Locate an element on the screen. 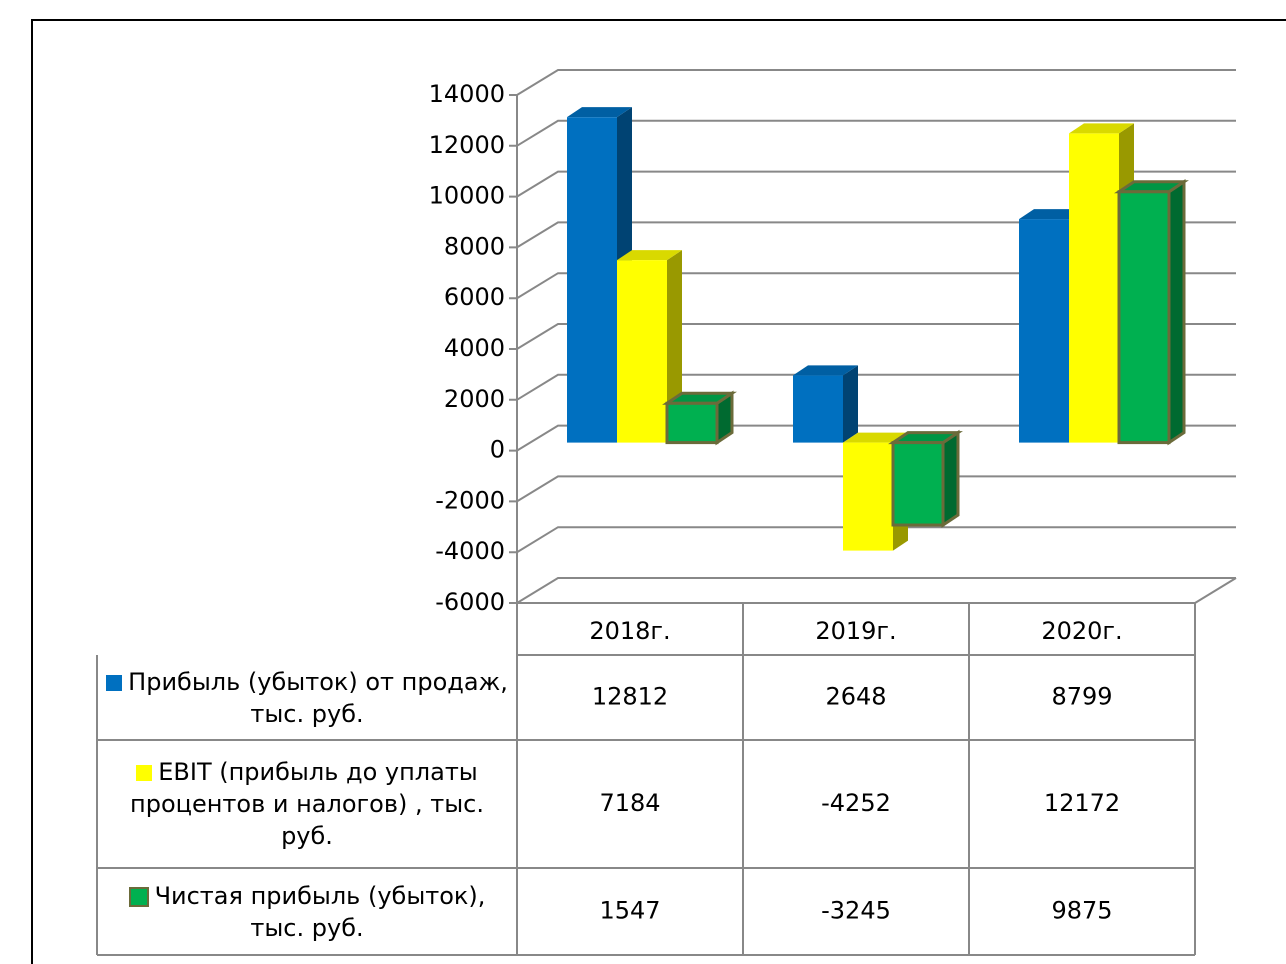 This screenshot has width=1286, height=964. table-value: 12172 is located at coordinates (1082, 803).